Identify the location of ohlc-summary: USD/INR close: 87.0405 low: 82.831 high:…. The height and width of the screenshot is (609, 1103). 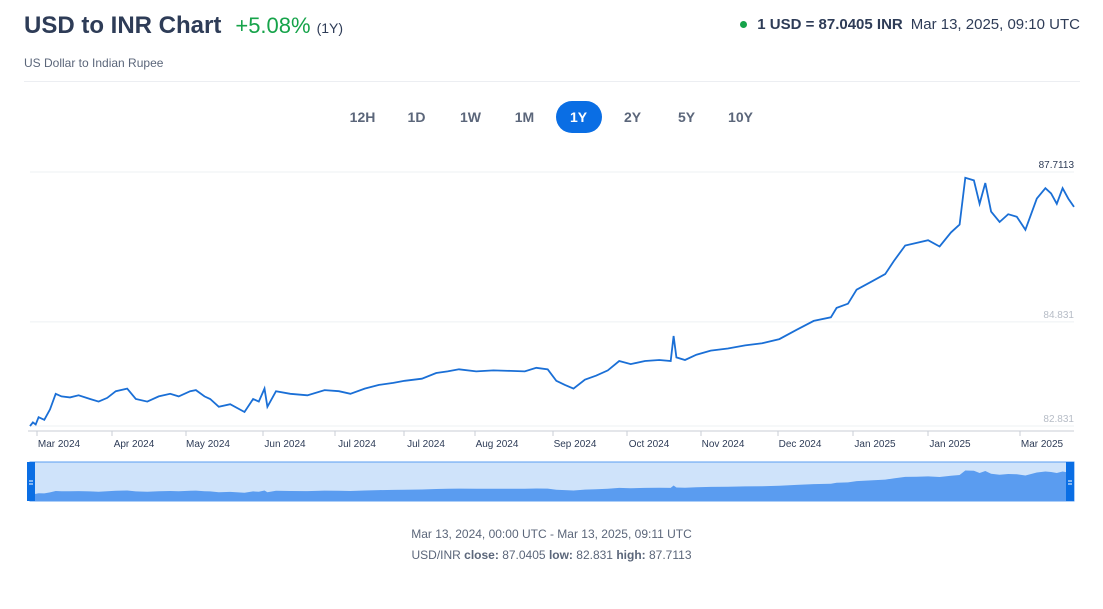
(551, 555).